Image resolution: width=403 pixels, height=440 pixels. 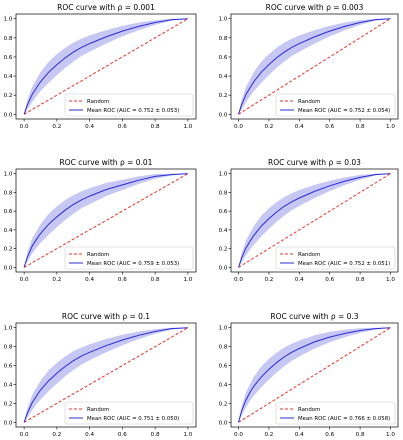 What do you see at coordinates (129, 105) in the screenshot?
I see `legend: Random Mean ROC (AUC = 0.752 ± 0.053)` at bounding box center [129, 105].